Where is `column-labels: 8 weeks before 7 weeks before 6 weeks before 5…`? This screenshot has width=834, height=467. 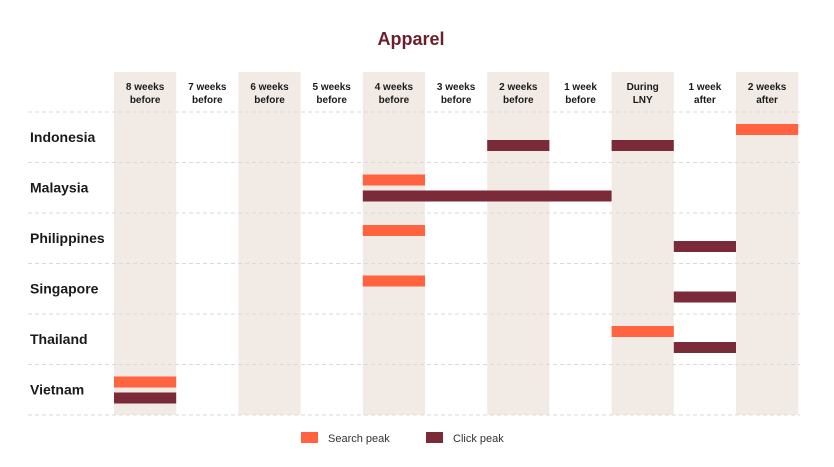
column-labels: 8 weeks before 7 weeks before 6 weeks before 5… is located at coordinates (456, 94).